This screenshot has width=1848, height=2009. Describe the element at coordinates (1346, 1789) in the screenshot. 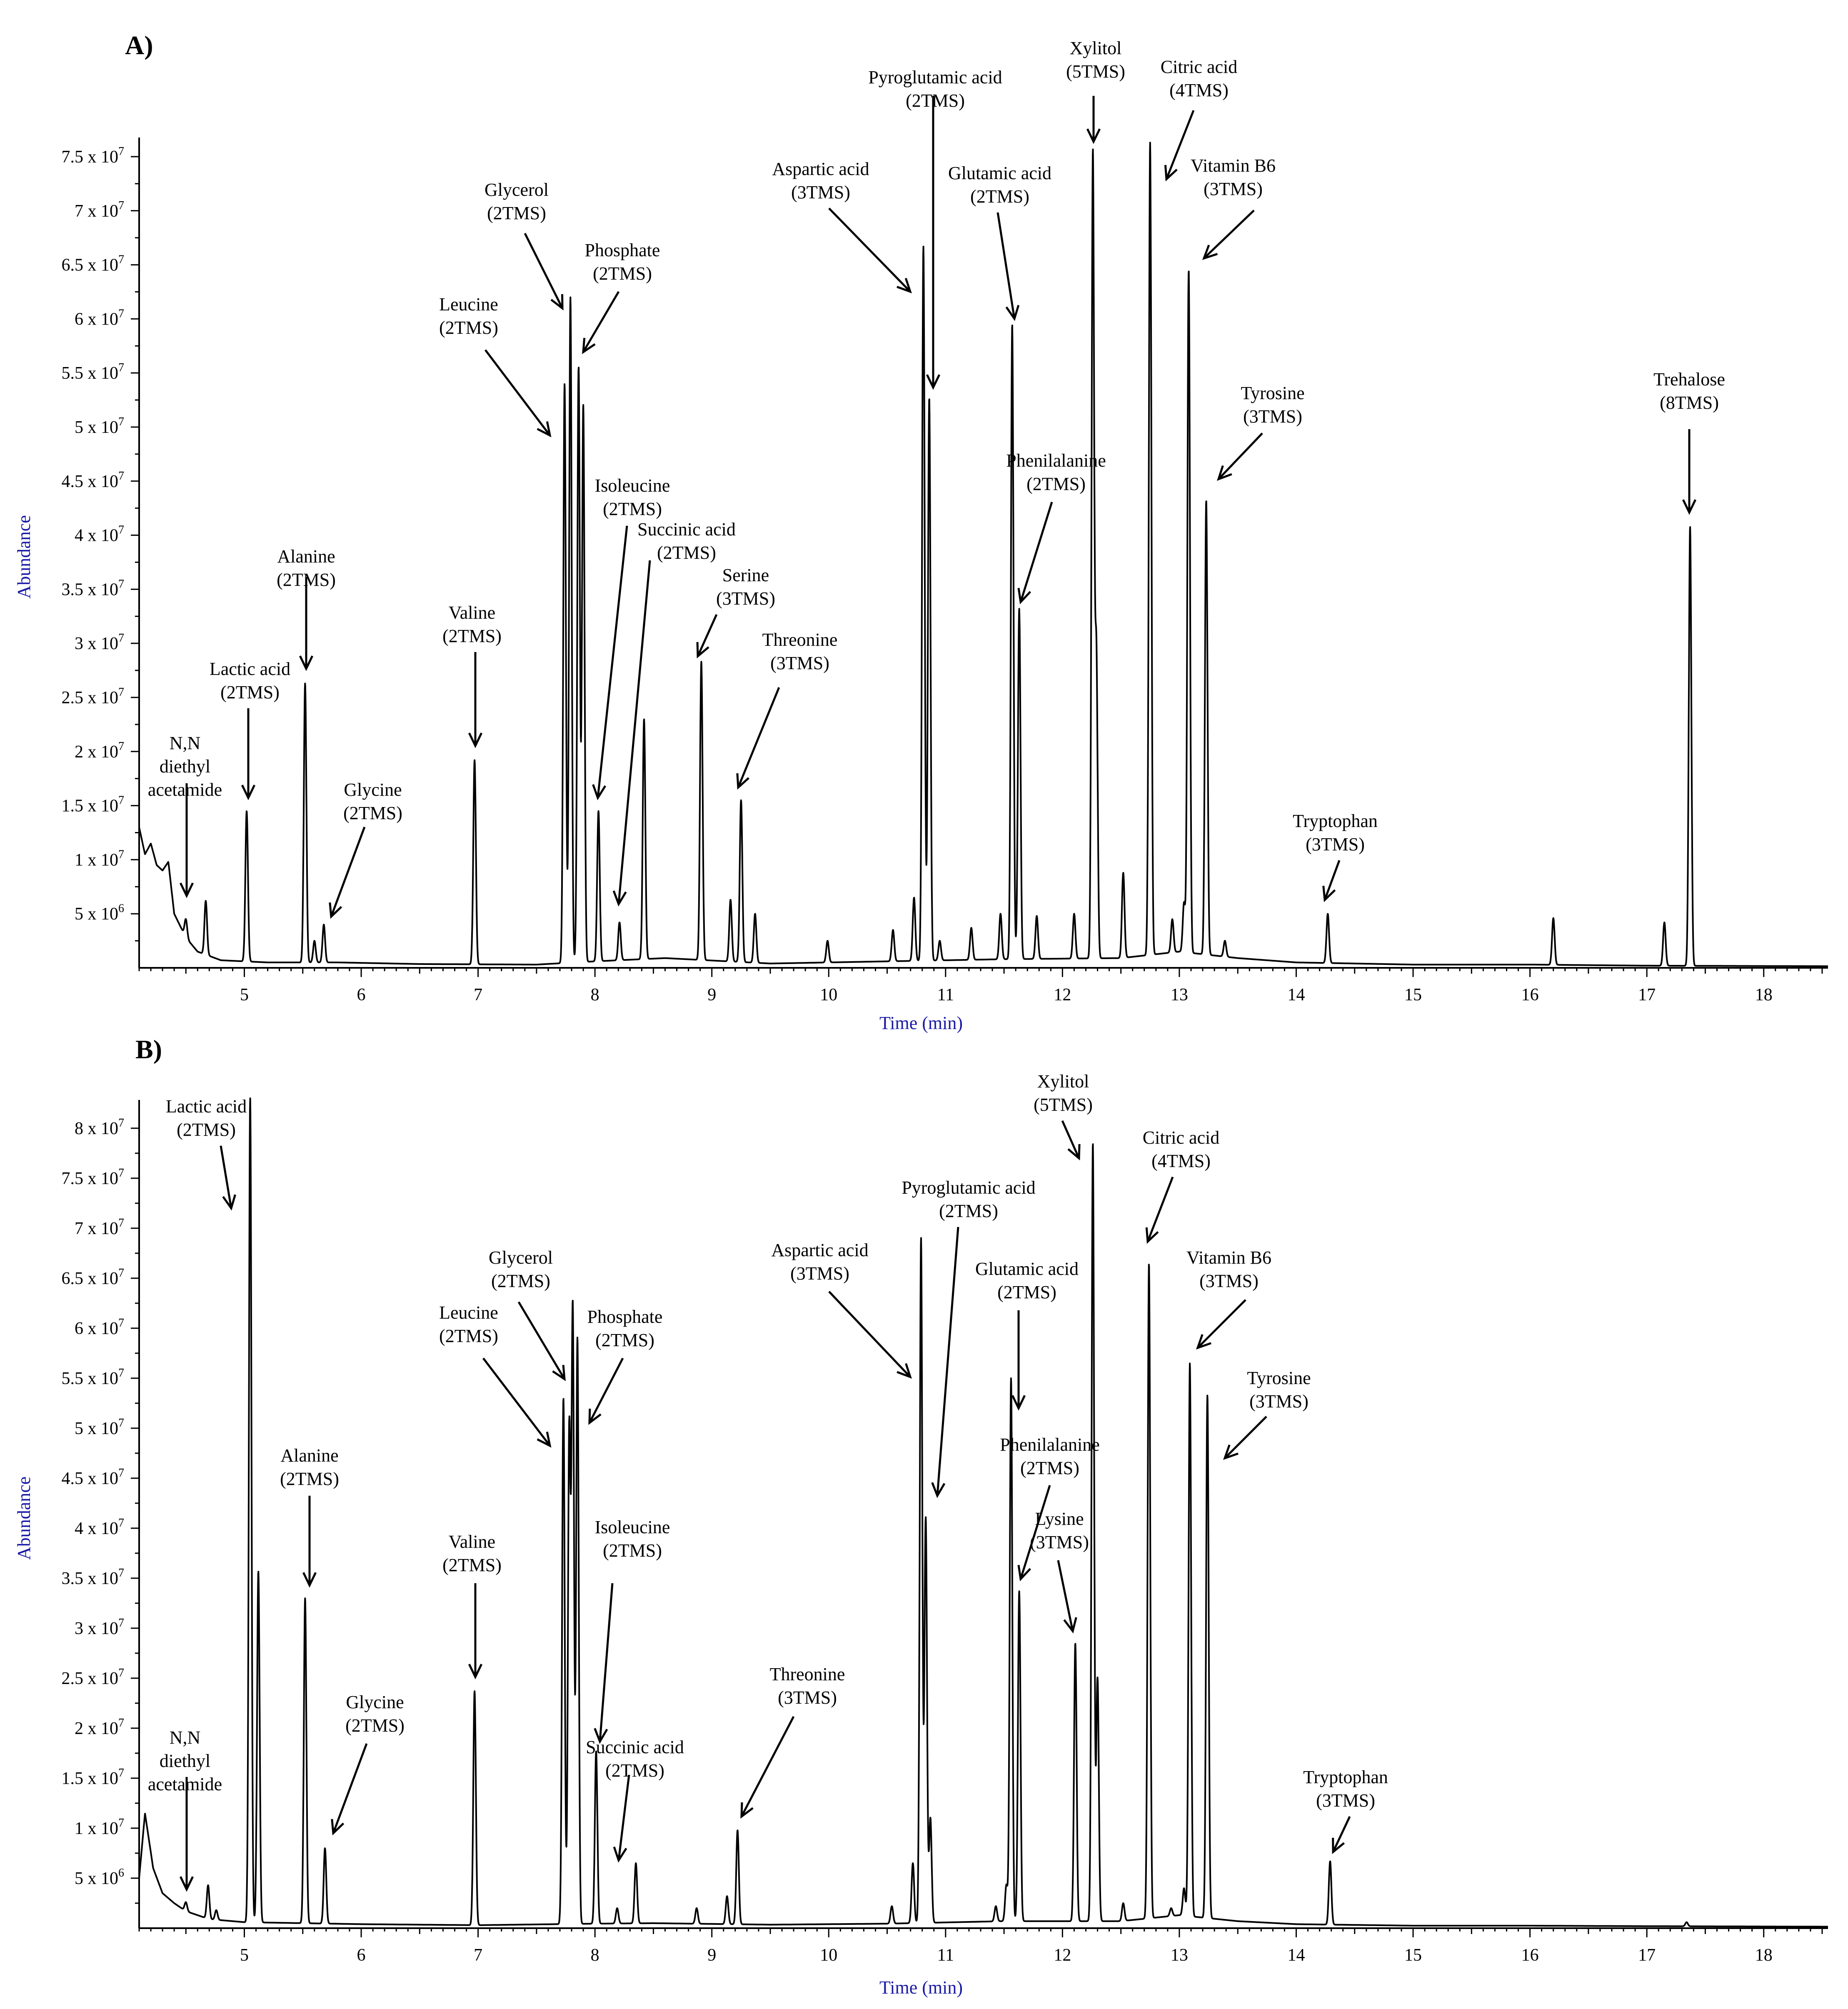

I see `peak-label: Tryptophan (3TMS)` at that location.